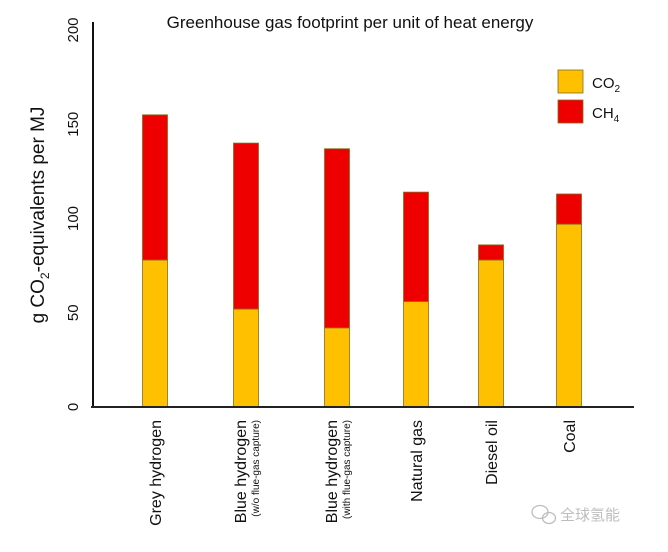 This screenshot has height=552, width=668. Describe the element at coordinates (544, 514) in the screenshot. I see `wechat-icon` at that location.